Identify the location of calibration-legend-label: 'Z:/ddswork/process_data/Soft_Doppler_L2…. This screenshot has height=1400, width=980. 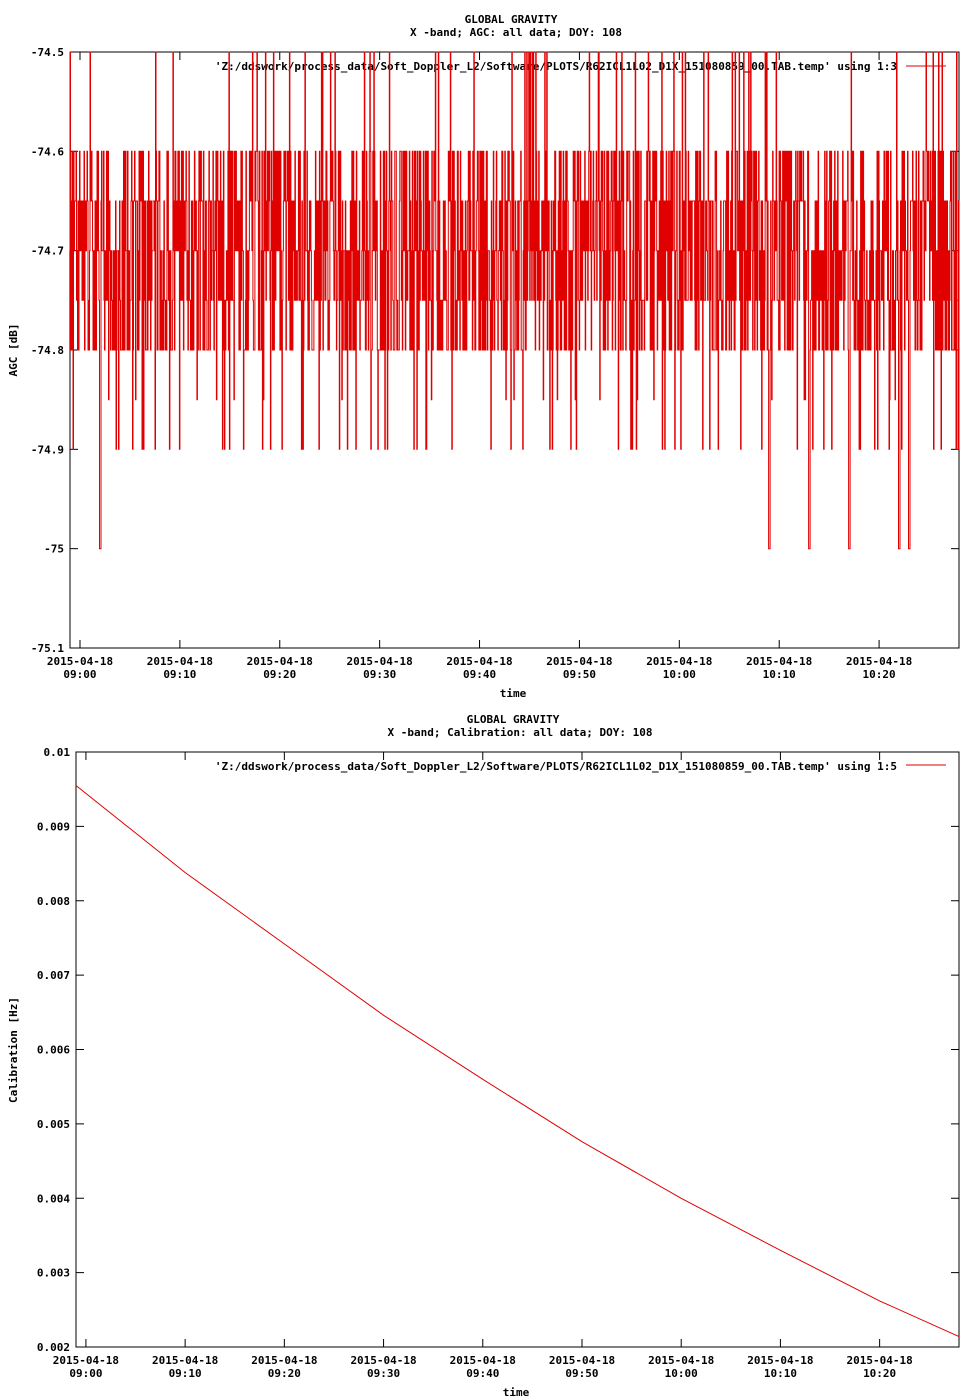
(556, 766).